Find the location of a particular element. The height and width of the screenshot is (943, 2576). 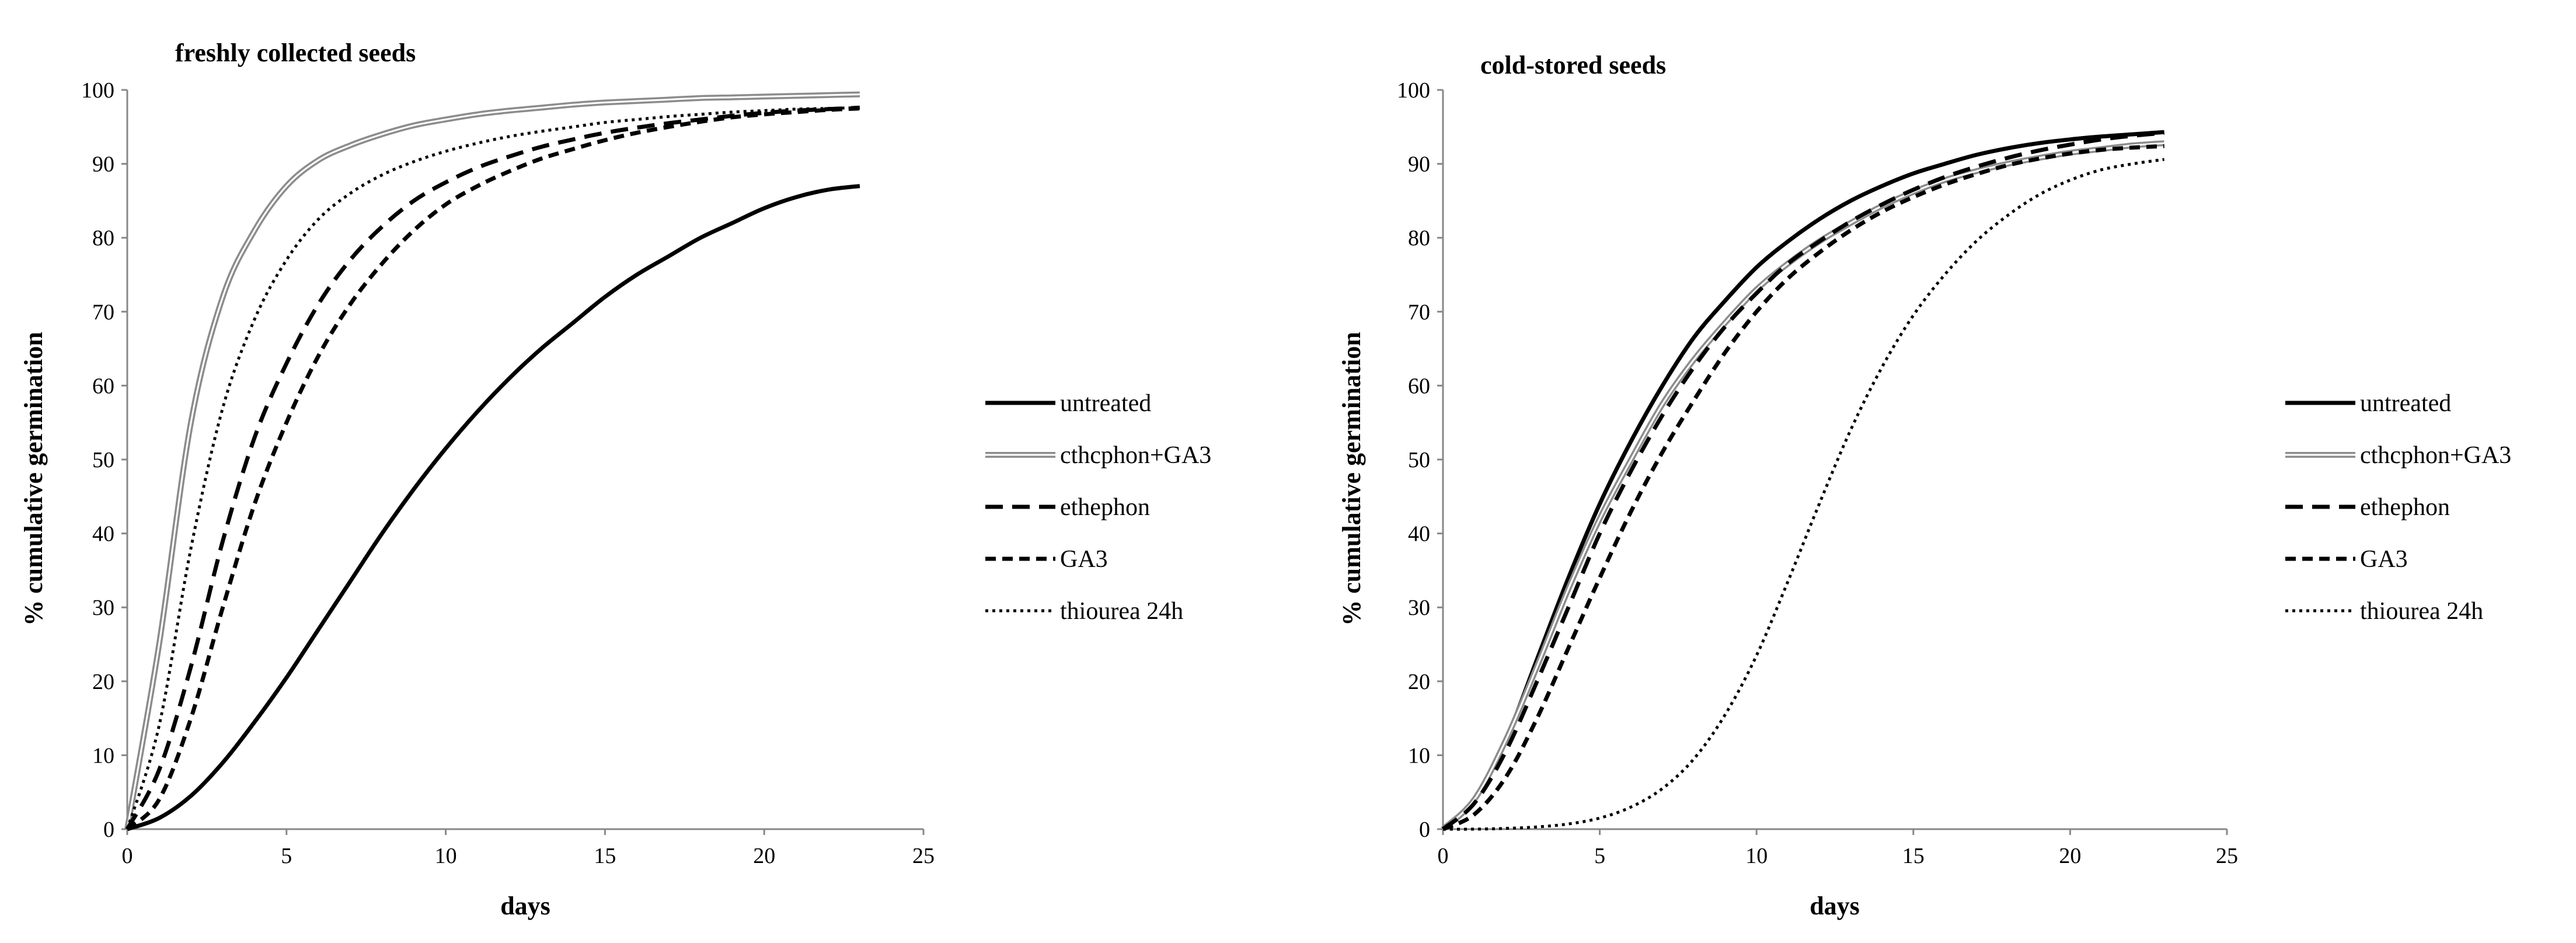

chart-title: cold-stored seeds is located at coordinates (1573, 65).